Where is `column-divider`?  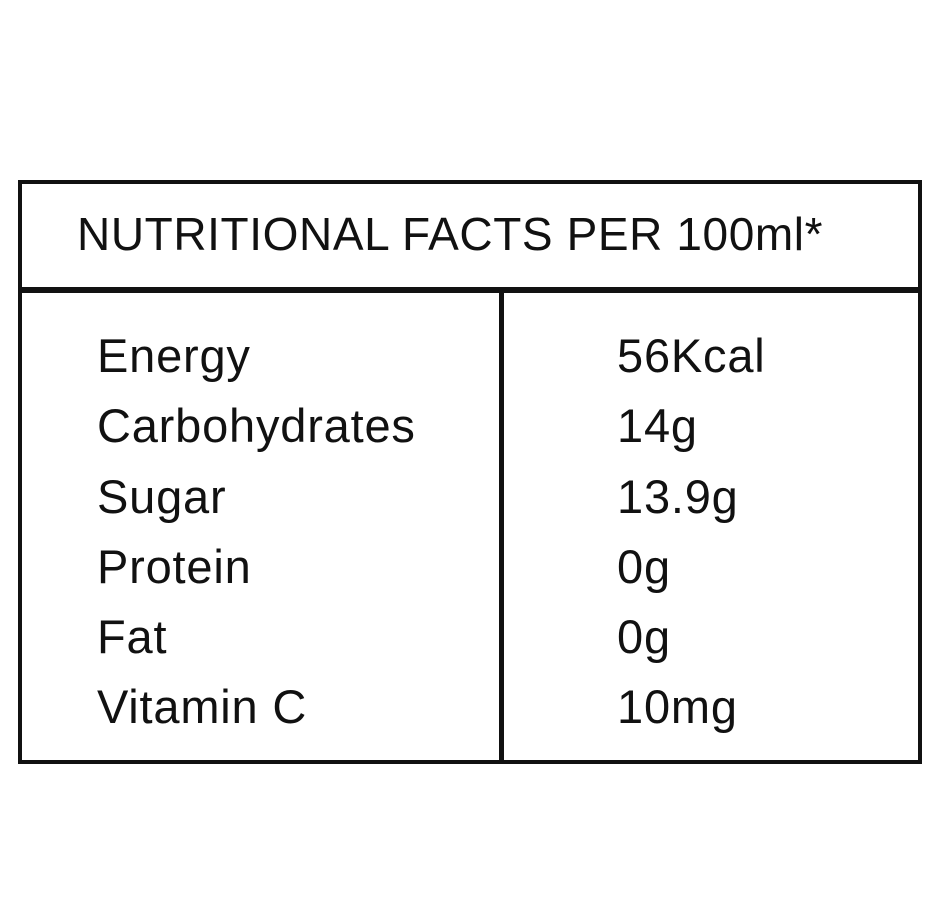
column-divider is located at coordinates (501, 526).